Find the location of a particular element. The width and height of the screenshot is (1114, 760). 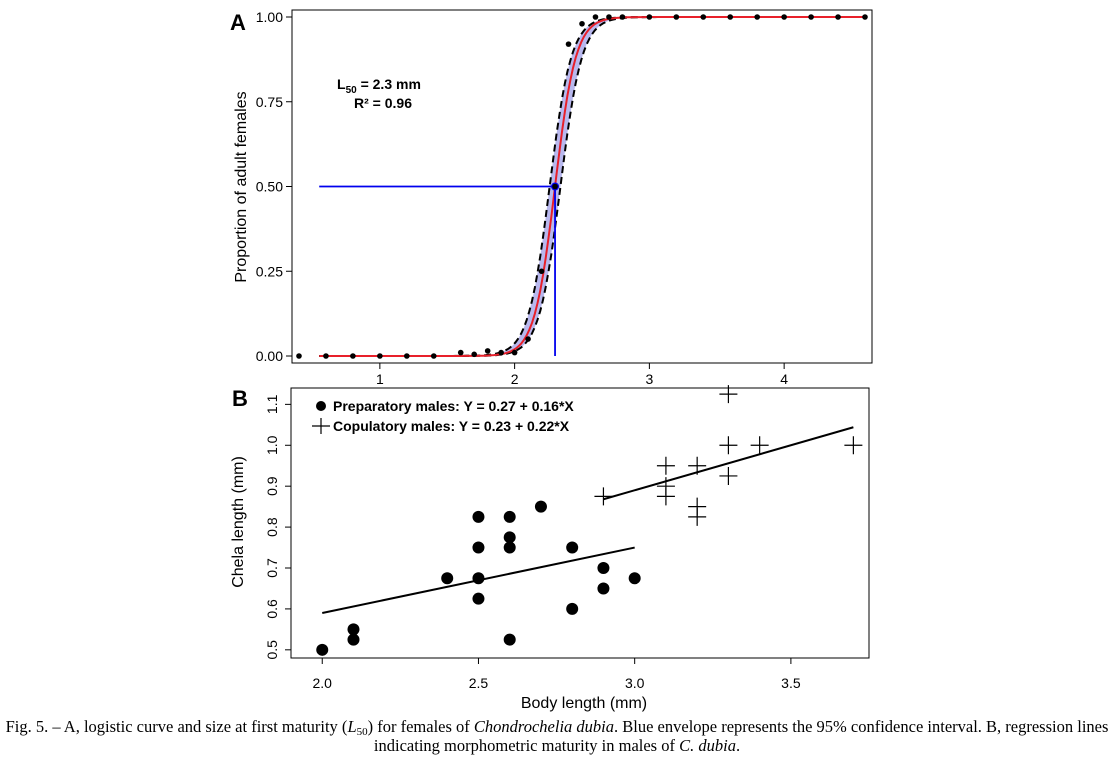

copulatory-regression-line is located at coordinates (728, 463).